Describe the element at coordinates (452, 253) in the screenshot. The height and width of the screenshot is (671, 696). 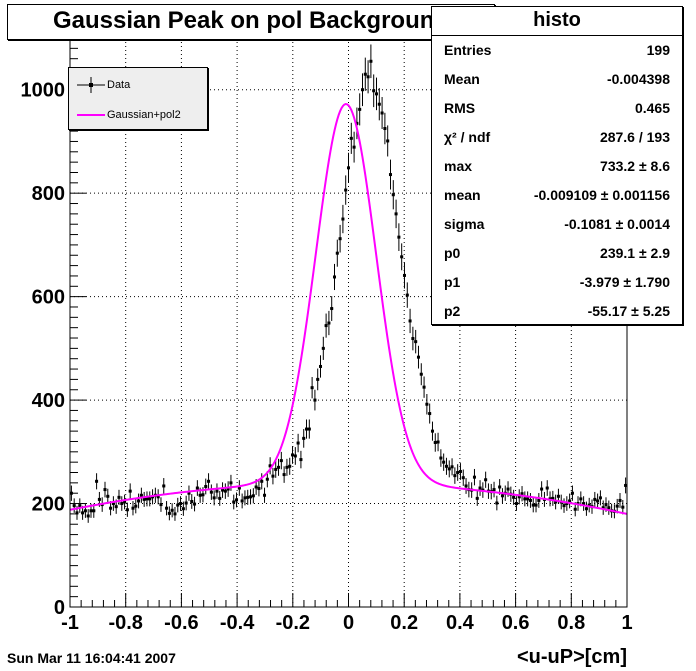
I see `stat-key: p0` at that location.